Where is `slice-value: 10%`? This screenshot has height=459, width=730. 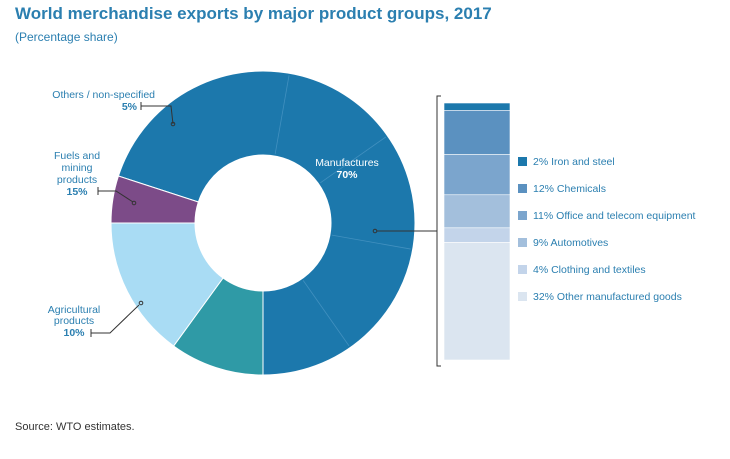
slice-value: 10% is located at coordinates (74, 333).